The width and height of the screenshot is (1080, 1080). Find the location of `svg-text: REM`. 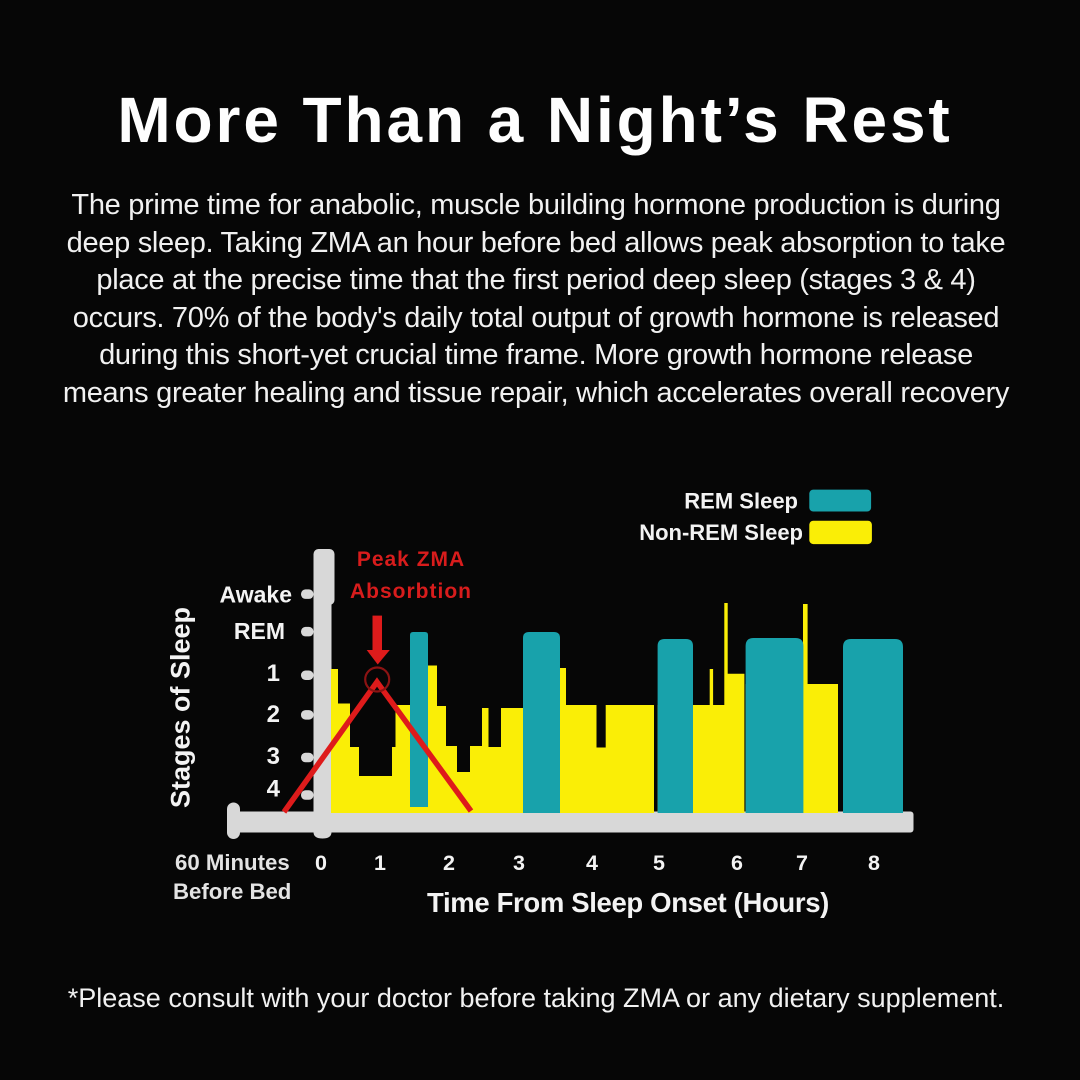

svg-text: REM is located at coordinates (259, 631).